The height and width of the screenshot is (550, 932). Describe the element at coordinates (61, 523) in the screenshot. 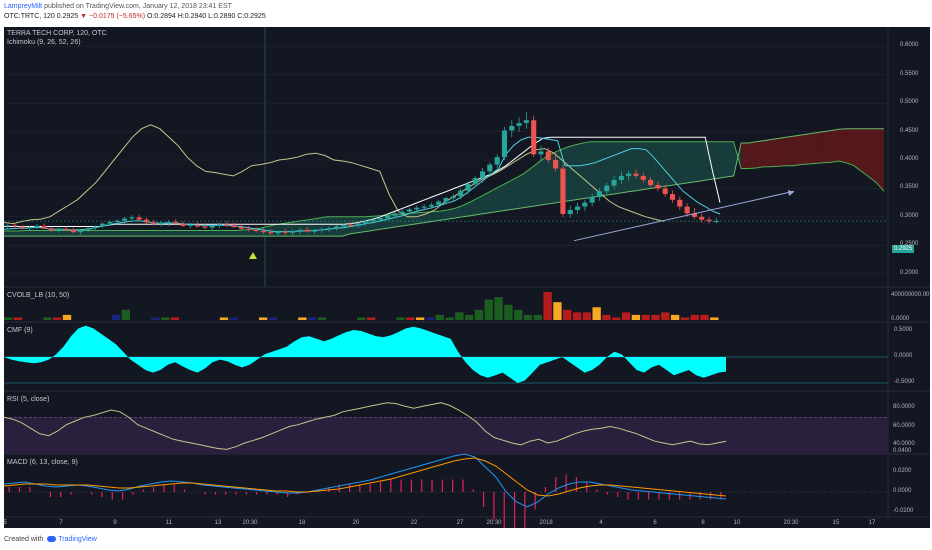

I see `time-tick-label: 7` at that location.